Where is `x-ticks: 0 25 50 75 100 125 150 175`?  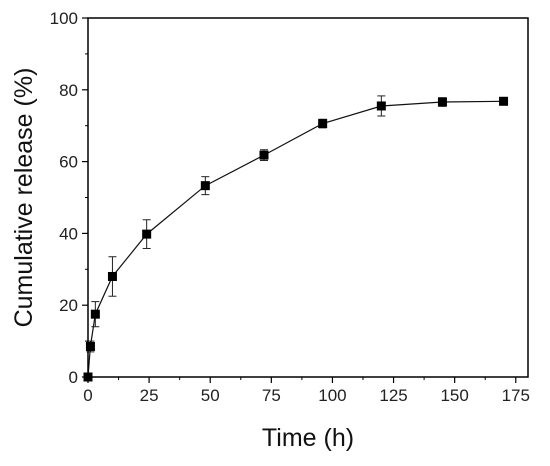
x-ticks: 0 25 50 75 100 125 150 175 is located at coordinates (306, 391).